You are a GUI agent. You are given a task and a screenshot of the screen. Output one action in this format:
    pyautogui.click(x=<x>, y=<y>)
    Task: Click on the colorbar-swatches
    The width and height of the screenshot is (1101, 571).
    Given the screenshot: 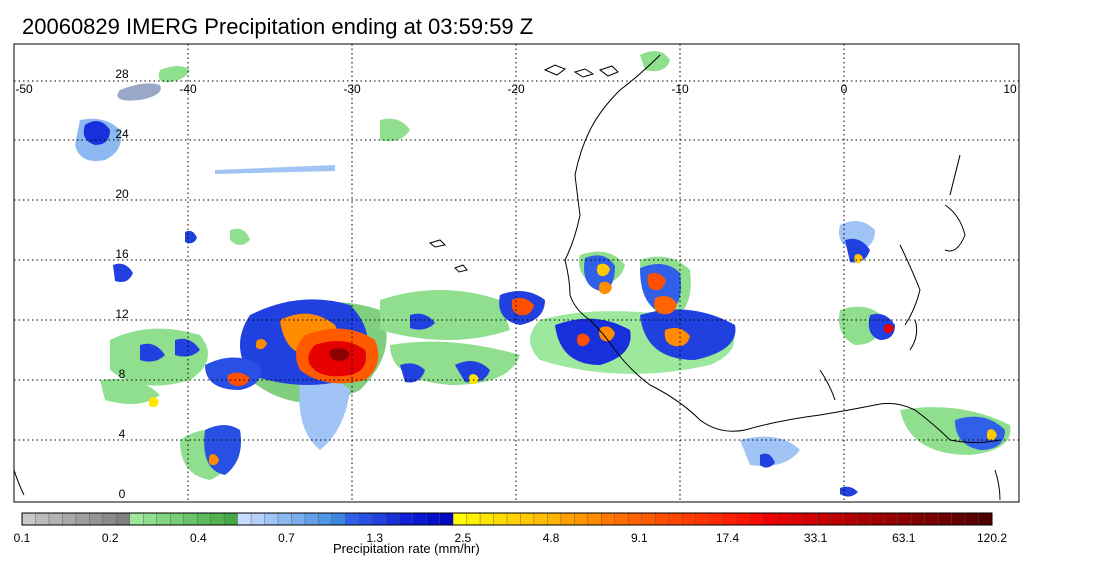 What is the action you would take?
    pyautogui.click(x=507, y=519)
    